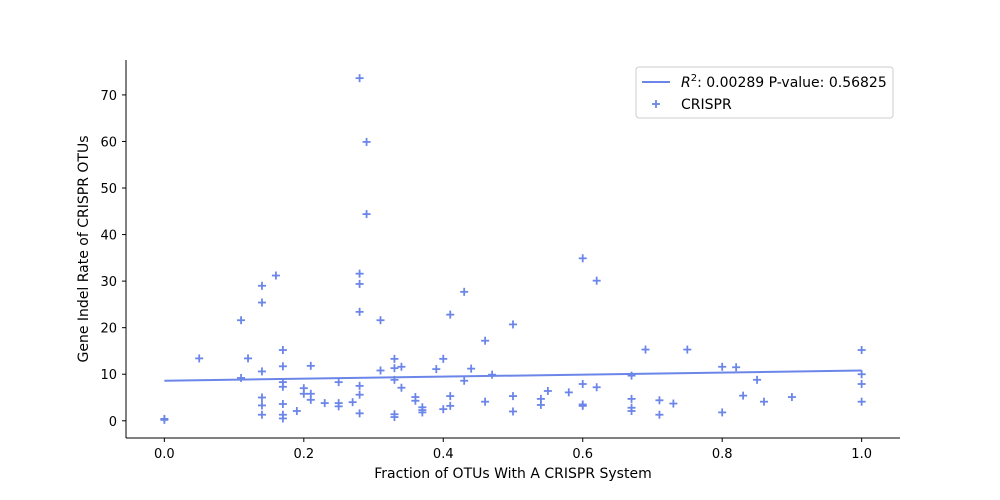 The width and height of the screenshot is (1000, 500). I want to click on x-tick-label: 0.2, so click(303, 454).